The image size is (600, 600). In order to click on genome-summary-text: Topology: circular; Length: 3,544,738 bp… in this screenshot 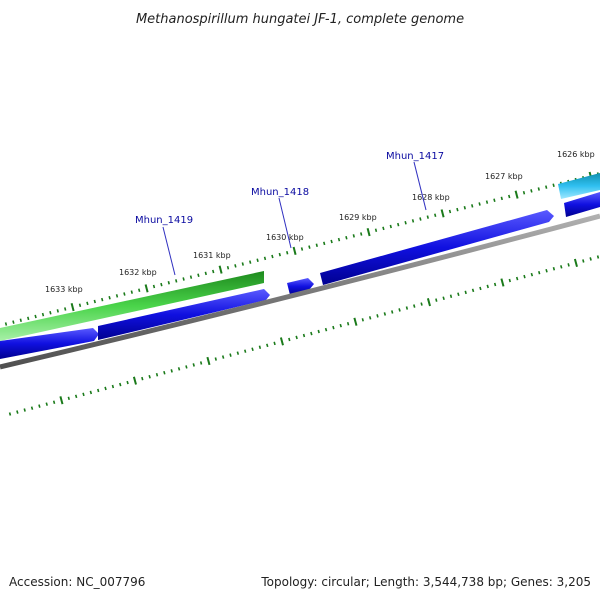, I will do `click(425, 582)`.